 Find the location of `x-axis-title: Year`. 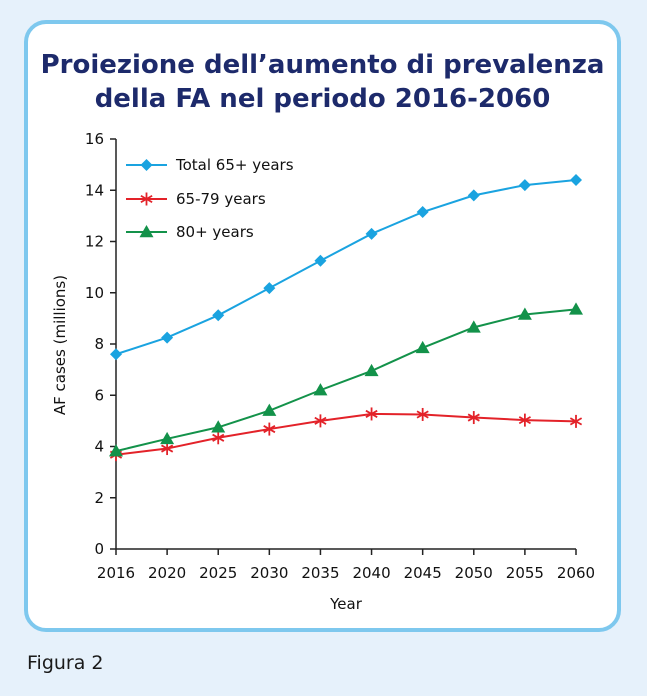

x-axis-title: Year is located at coordinates (346, 604).